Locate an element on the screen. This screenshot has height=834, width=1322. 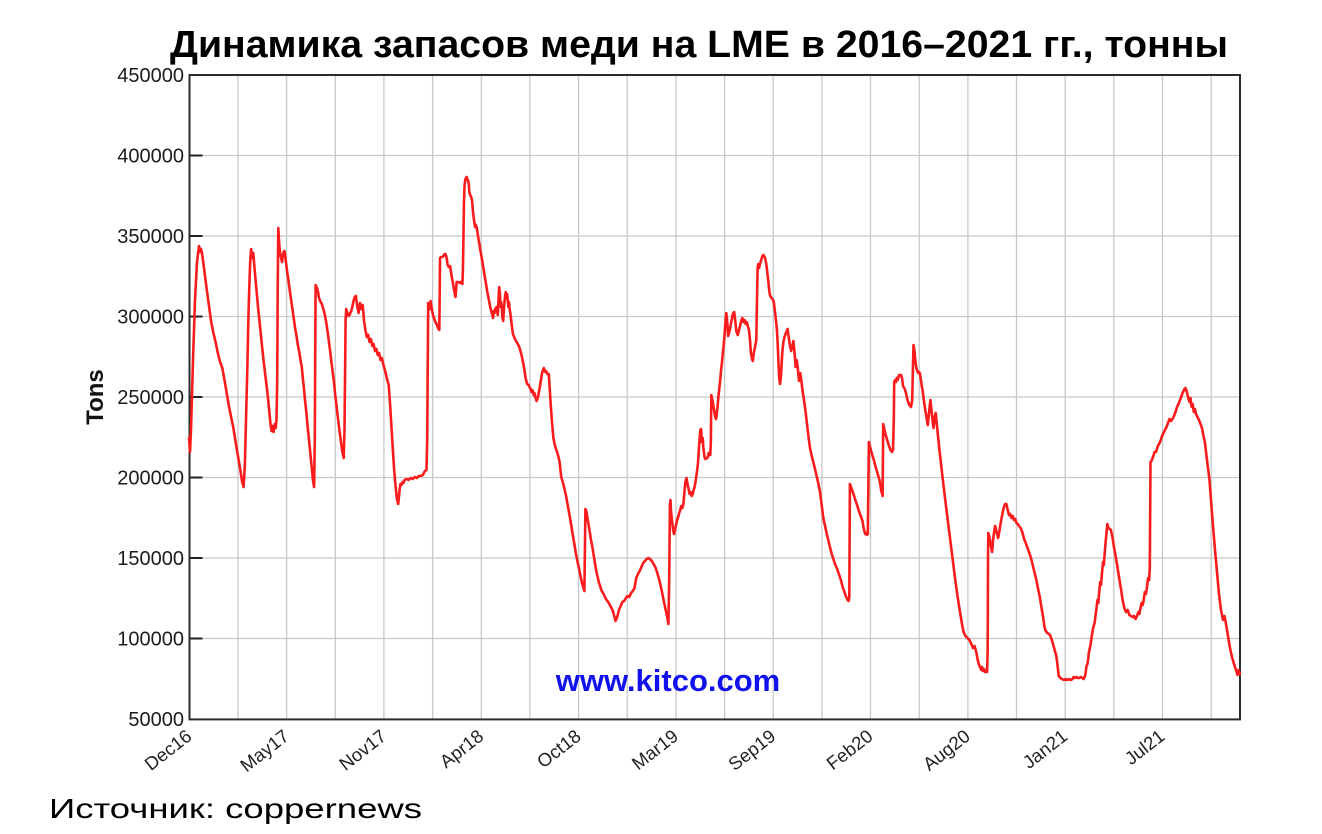
svg-text: 400000 is located at coordinates (150, 157).